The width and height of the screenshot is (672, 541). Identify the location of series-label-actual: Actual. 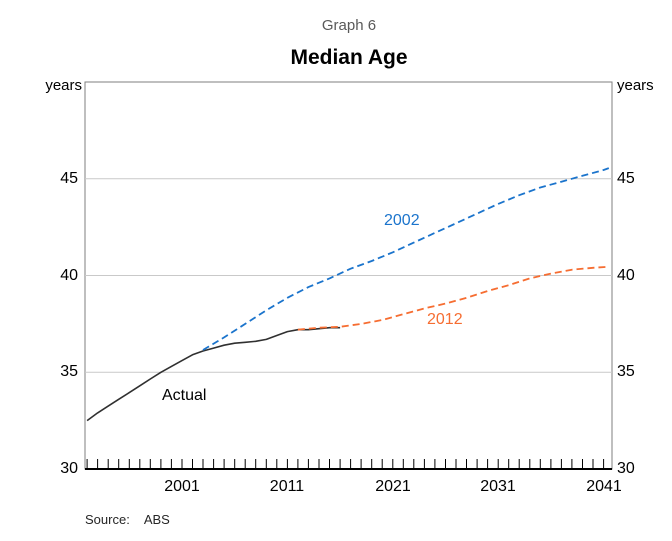
(184, 395).